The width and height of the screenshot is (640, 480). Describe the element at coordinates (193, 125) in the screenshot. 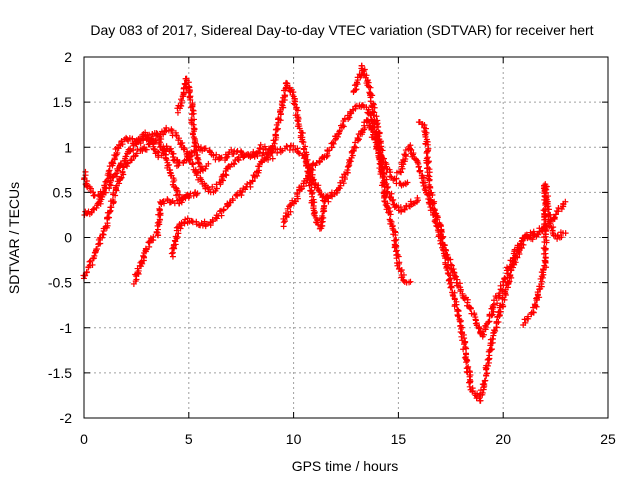

I see `series-track-f` at that location.